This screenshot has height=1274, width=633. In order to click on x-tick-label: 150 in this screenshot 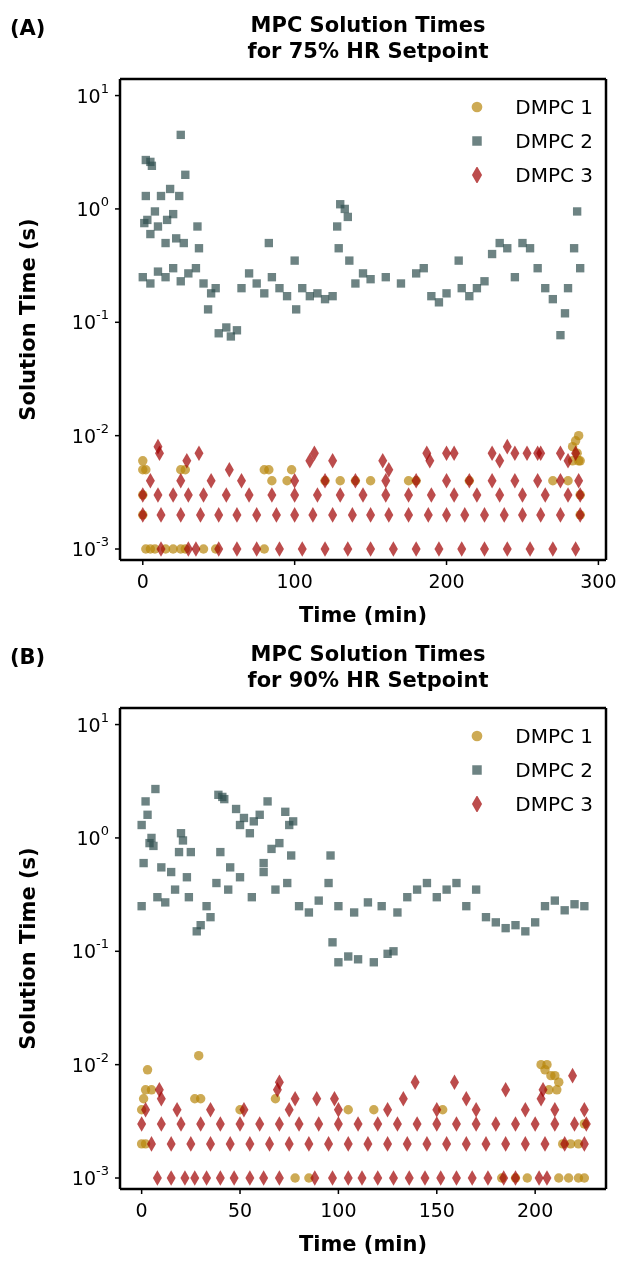, I will do `click(436, 1210)`.